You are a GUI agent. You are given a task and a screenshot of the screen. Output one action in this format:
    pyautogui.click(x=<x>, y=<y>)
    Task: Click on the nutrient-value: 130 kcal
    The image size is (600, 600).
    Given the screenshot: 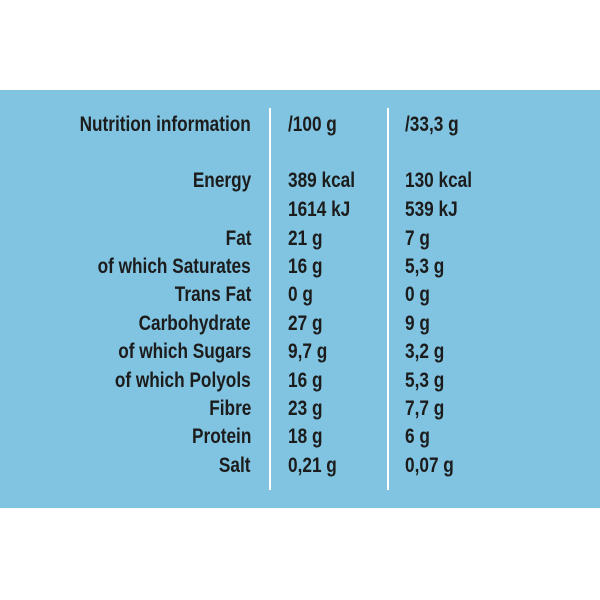 What is the action you would take?
    pyautogui.click(x=439, y=180)
    